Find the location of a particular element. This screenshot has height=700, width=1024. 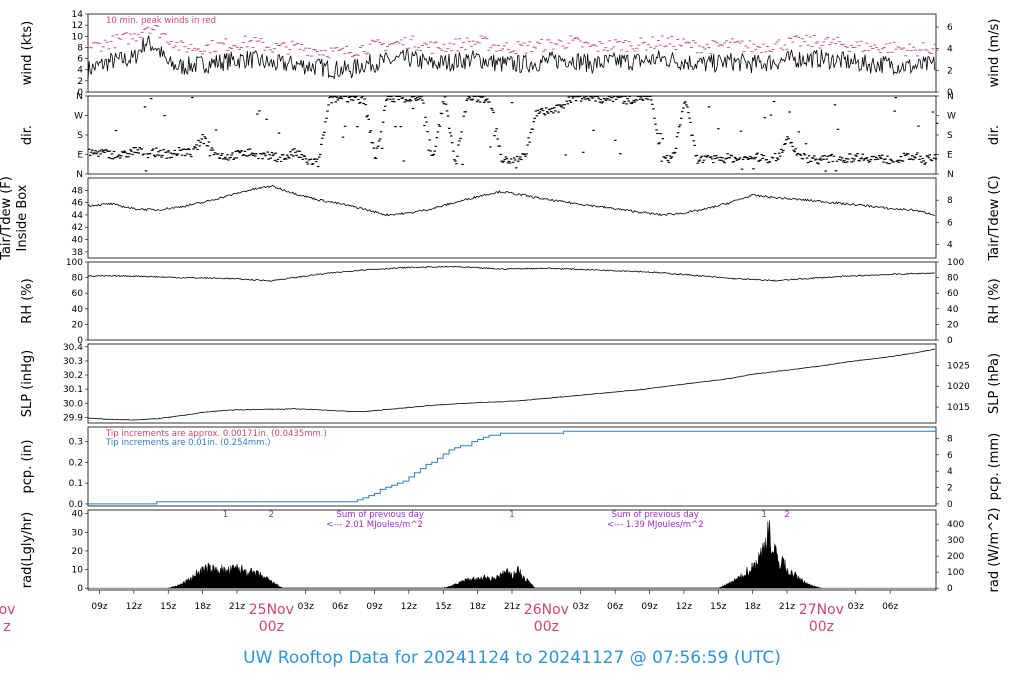

ytick-label-right: 4 is located at coordinates (950, 472).